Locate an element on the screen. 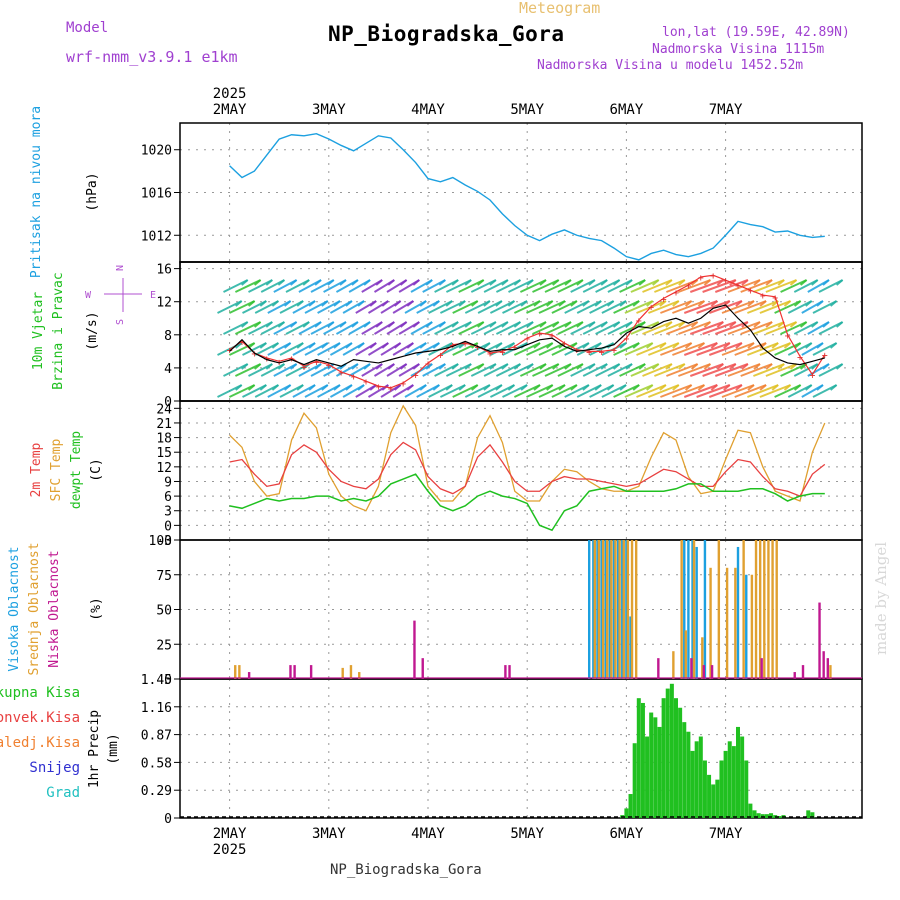 This screenshot has height=900, width=900. panel-frame is located at coordinates (521, 470).